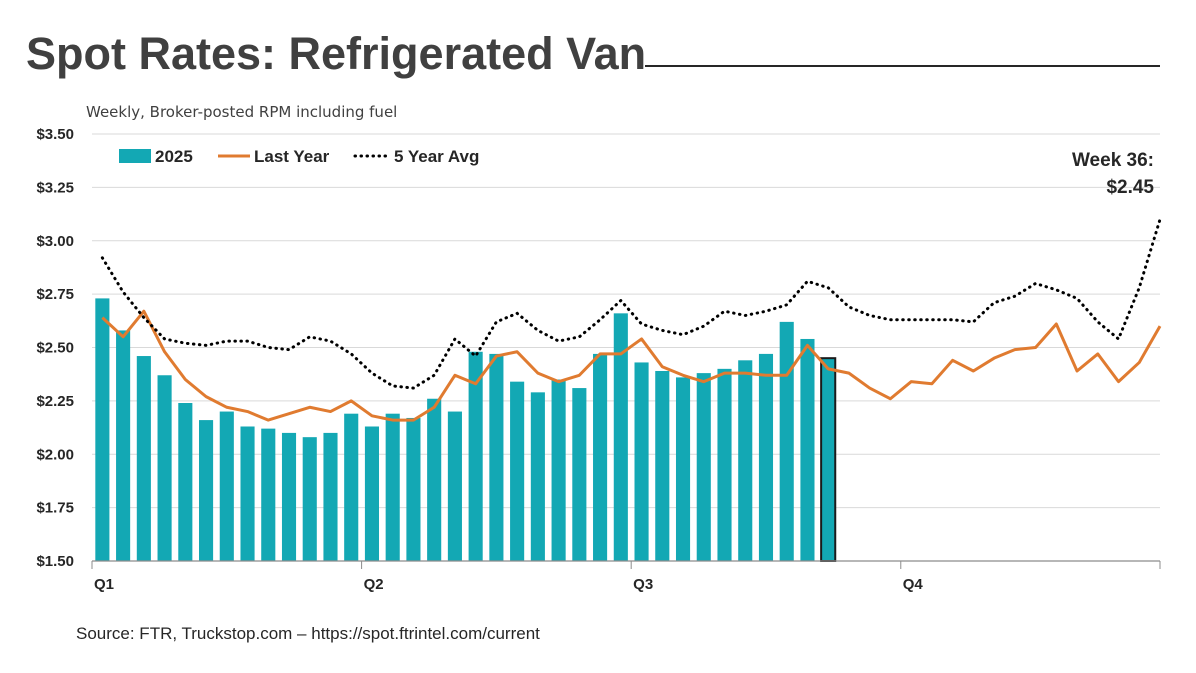 This screenshot has width=1196, height=673. I want to click on y-tick-label: $2.25, so click(55, 401).